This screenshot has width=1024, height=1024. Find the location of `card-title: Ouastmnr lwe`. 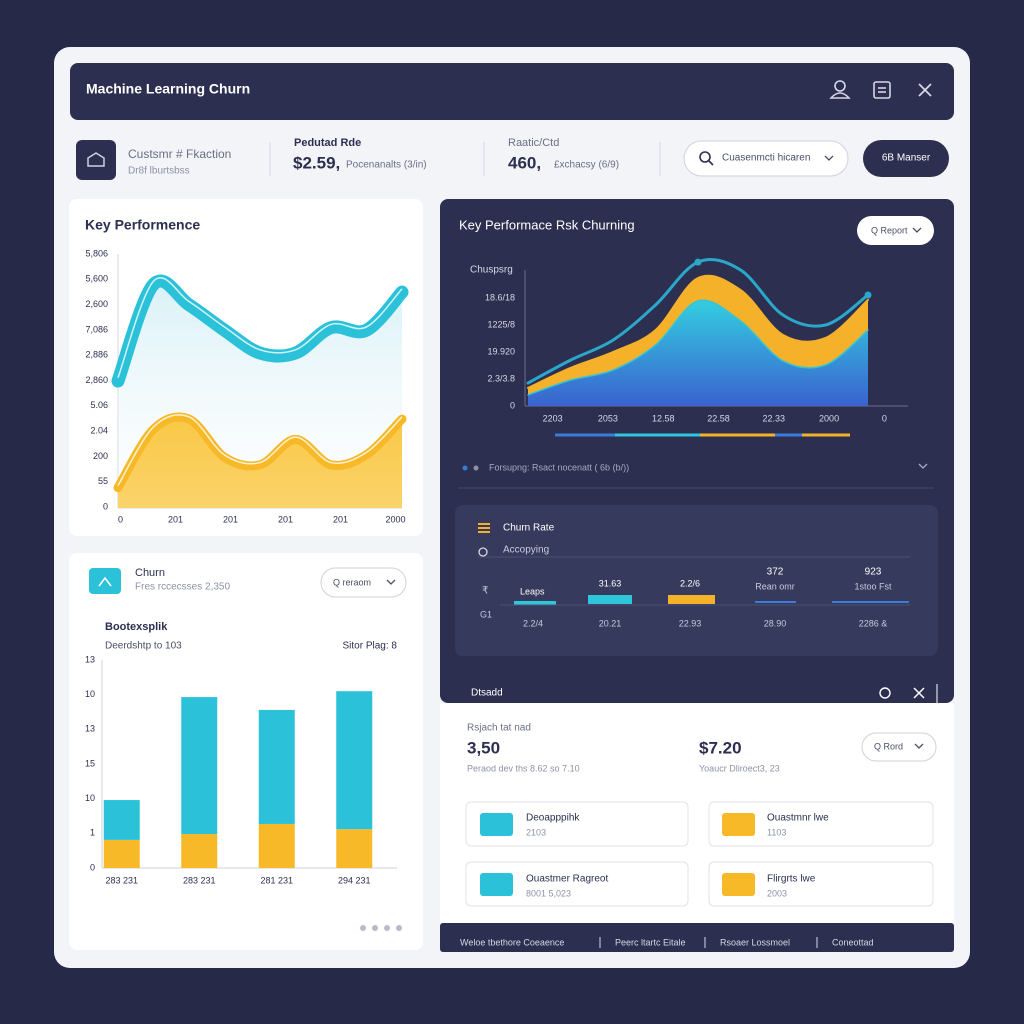

card-title: Ouastmnr lwe is located at coordinates (798, 818).